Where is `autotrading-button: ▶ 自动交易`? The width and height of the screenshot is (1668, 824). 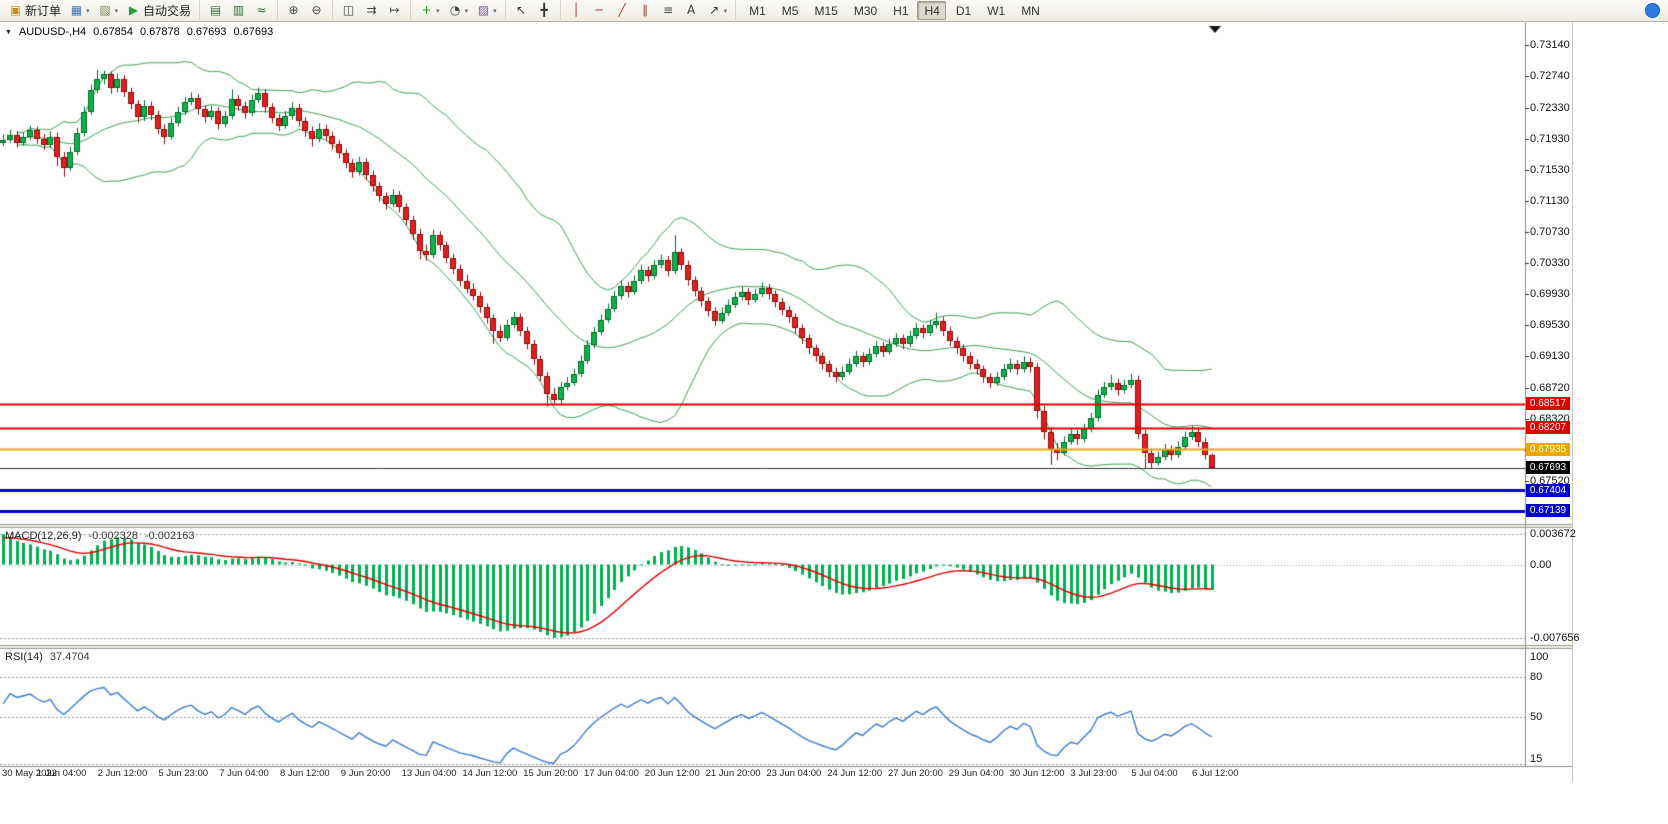
autotrading-button: ▶ 自动交易 is located at coordinates (158, 10).